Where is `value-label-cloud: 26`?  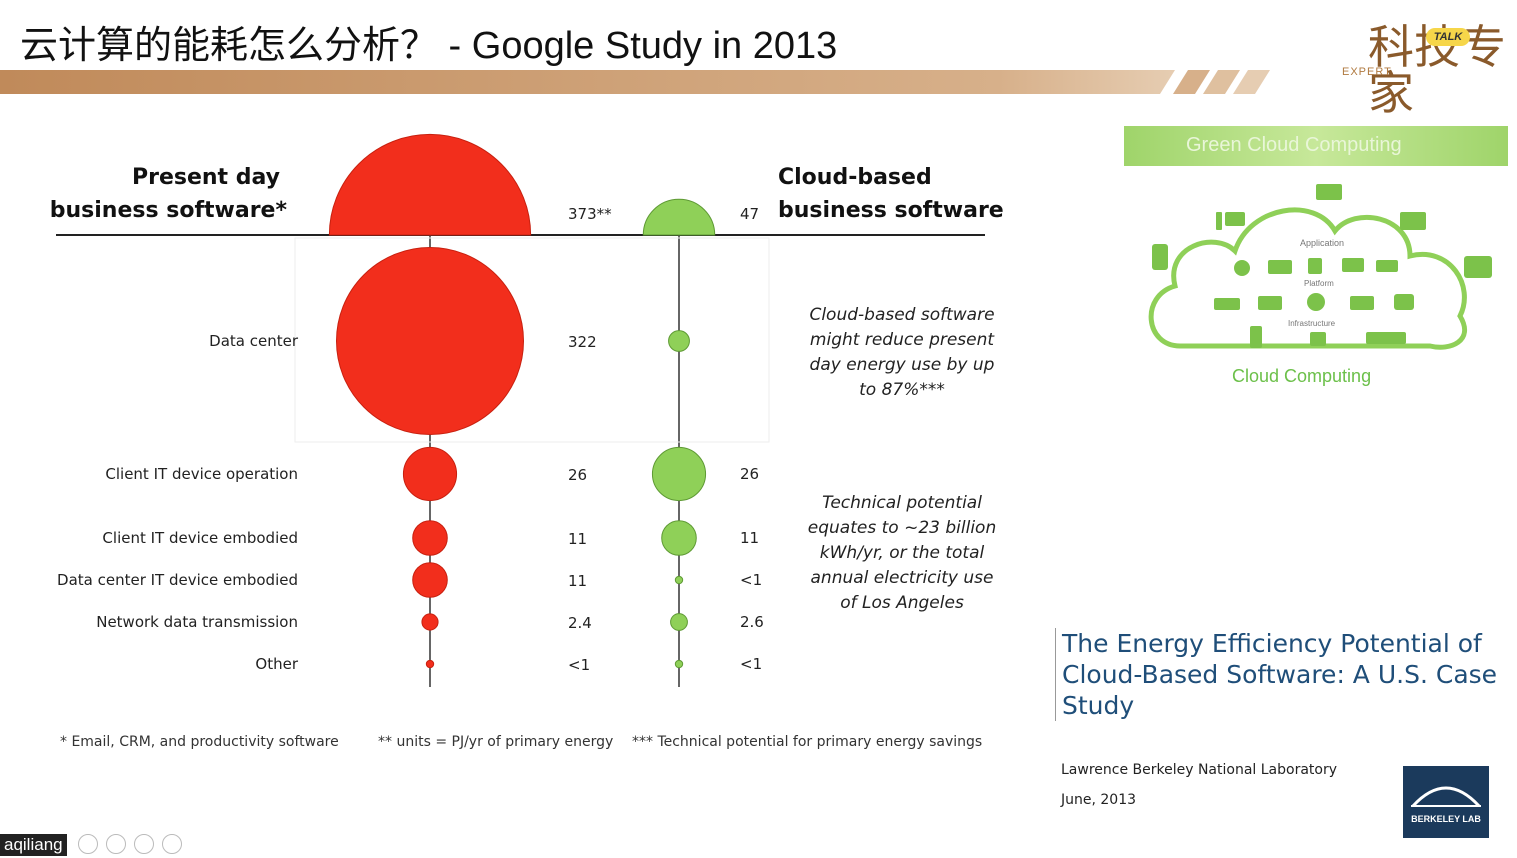 value-label-cloud: 26 is located at coordinates (749, 474).